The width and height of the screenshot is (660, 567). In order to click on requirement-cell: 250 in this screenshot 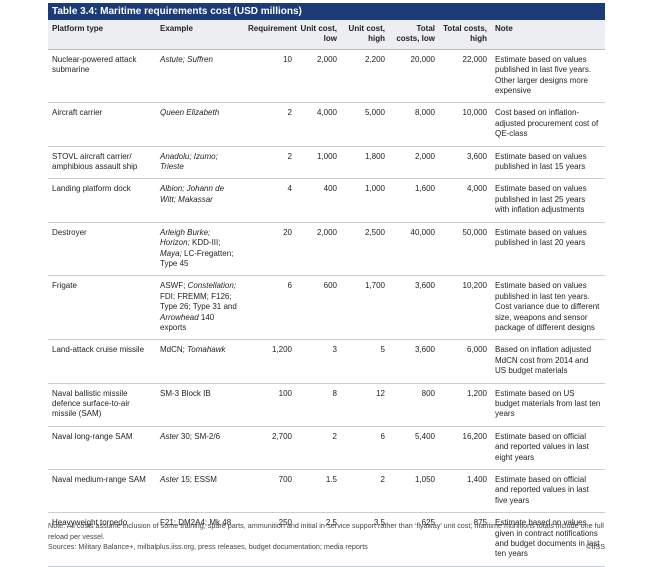, I will do `click(270, 539)`.